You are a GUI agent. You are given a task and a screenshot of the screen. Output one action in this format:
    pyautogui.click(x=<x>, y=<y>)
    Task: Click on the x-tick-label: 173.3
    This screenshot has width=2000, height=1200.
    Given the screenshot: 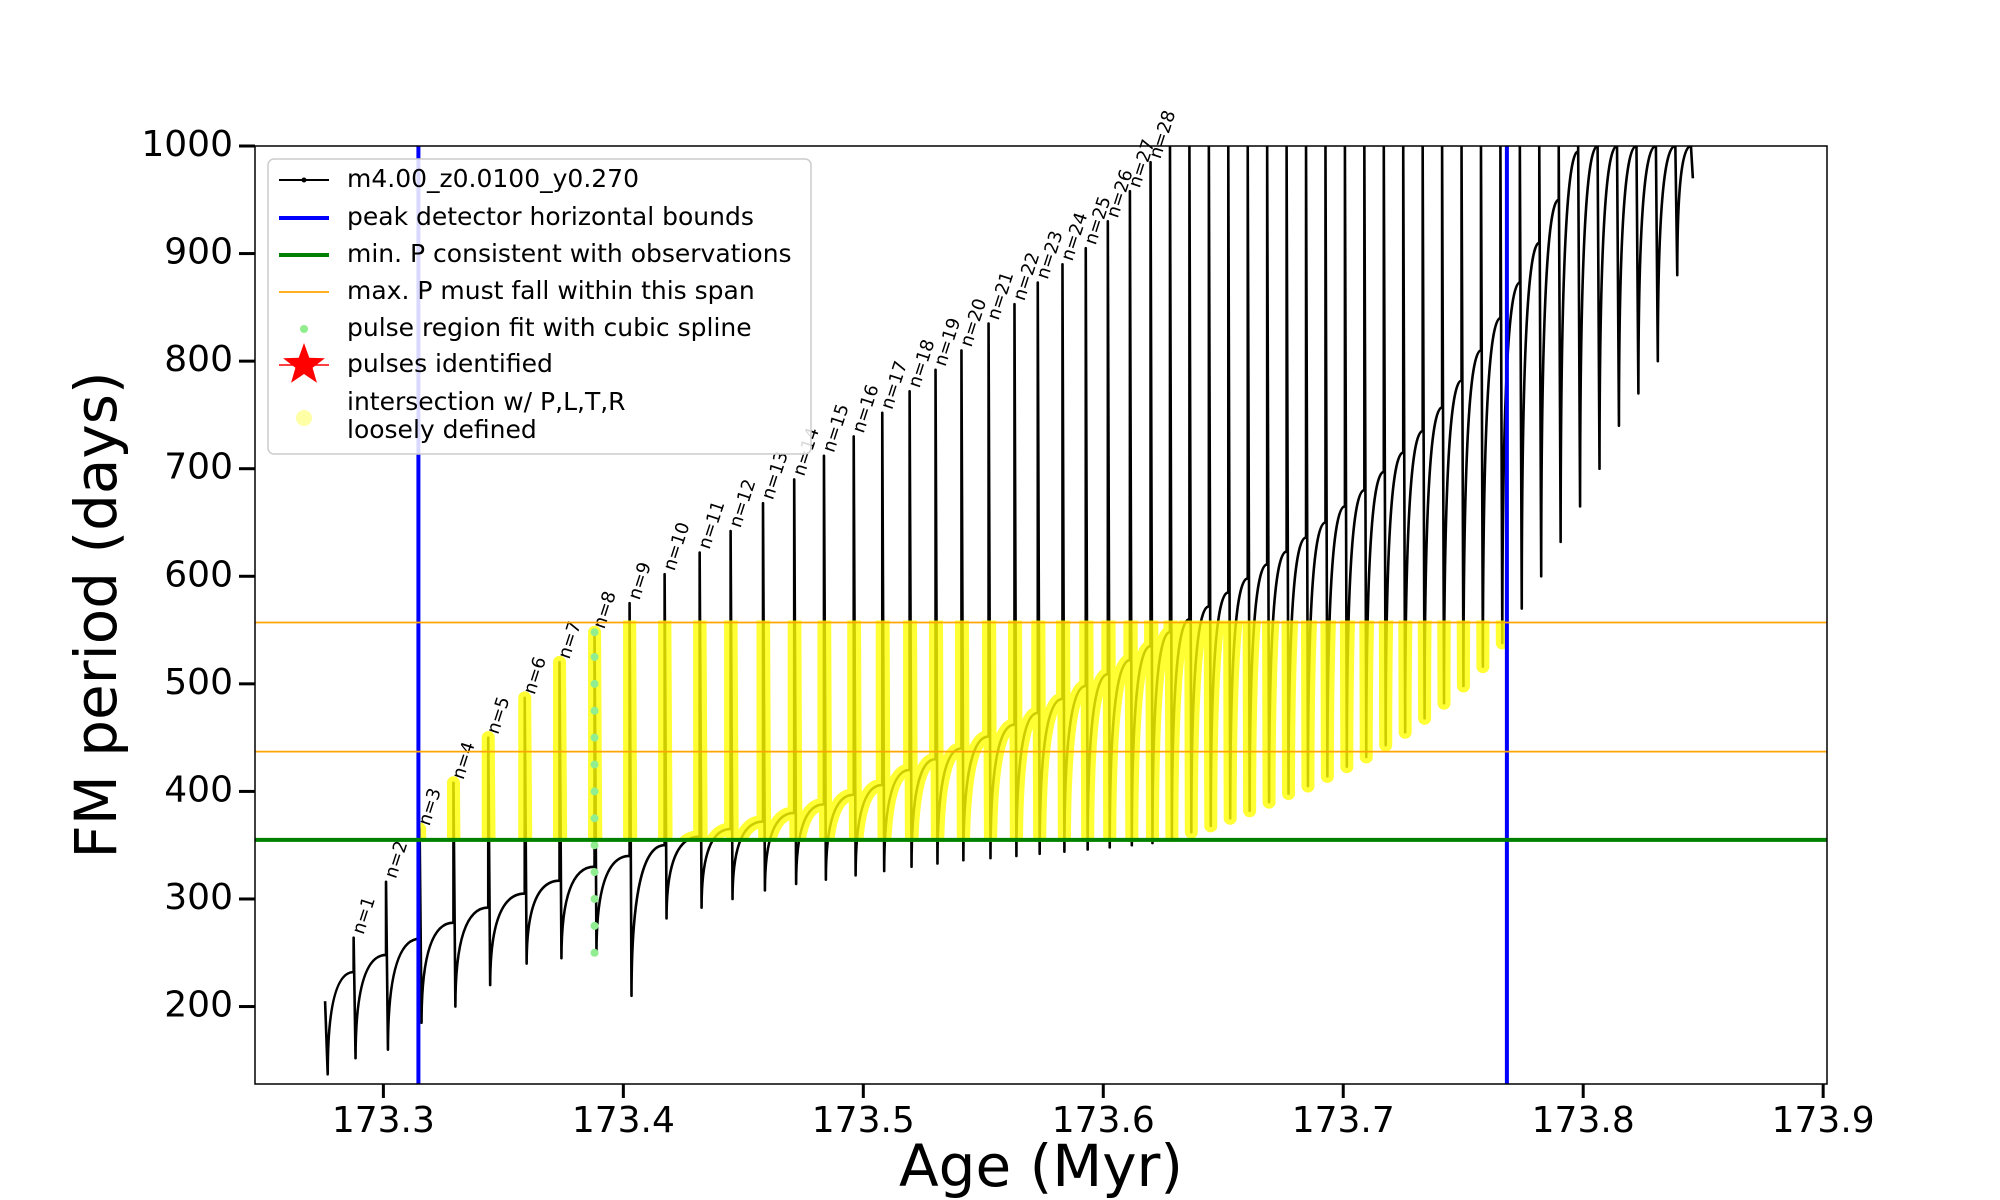 What is the action you would take?
    pyautogui.click(x=383, y=1120)
    